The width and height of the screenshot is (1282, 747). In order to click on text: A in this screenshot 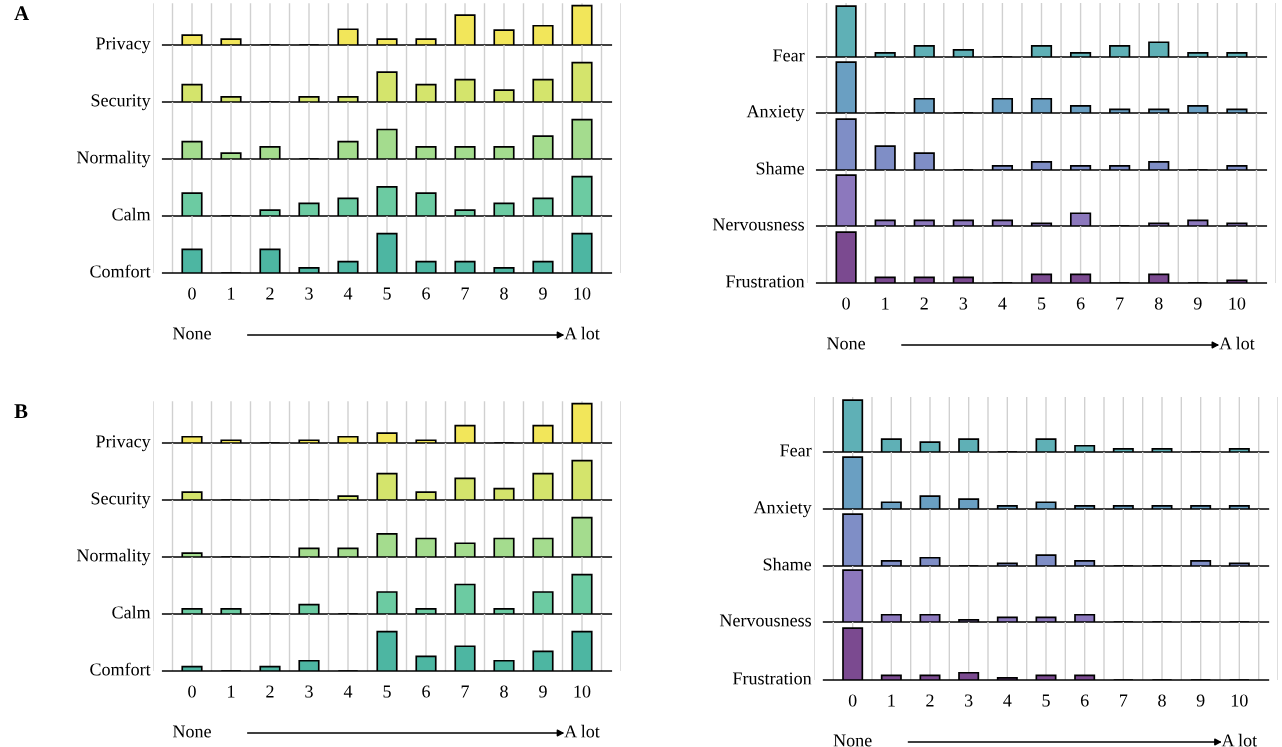, I will do `click(21, 13)`.